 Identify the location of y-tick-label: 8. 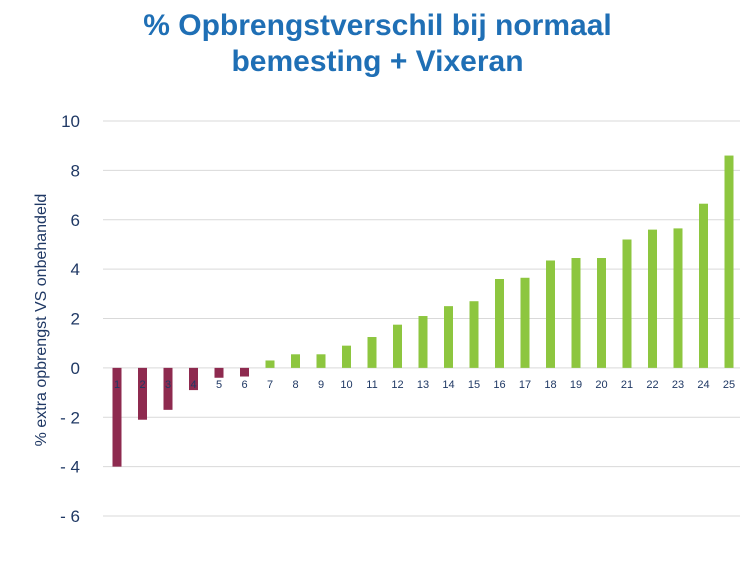
(75, 170).